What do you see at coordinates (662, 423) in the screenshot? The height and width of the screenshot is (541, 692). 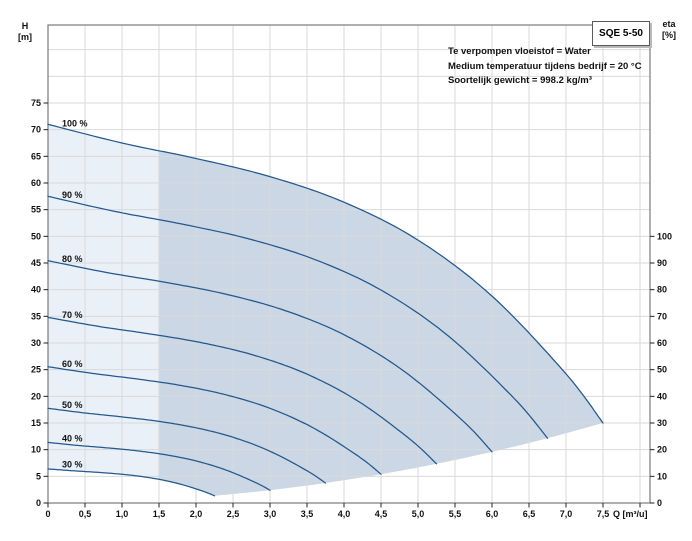 I see `right-axis-tick-label: 30` at bounding box center [662, 423].